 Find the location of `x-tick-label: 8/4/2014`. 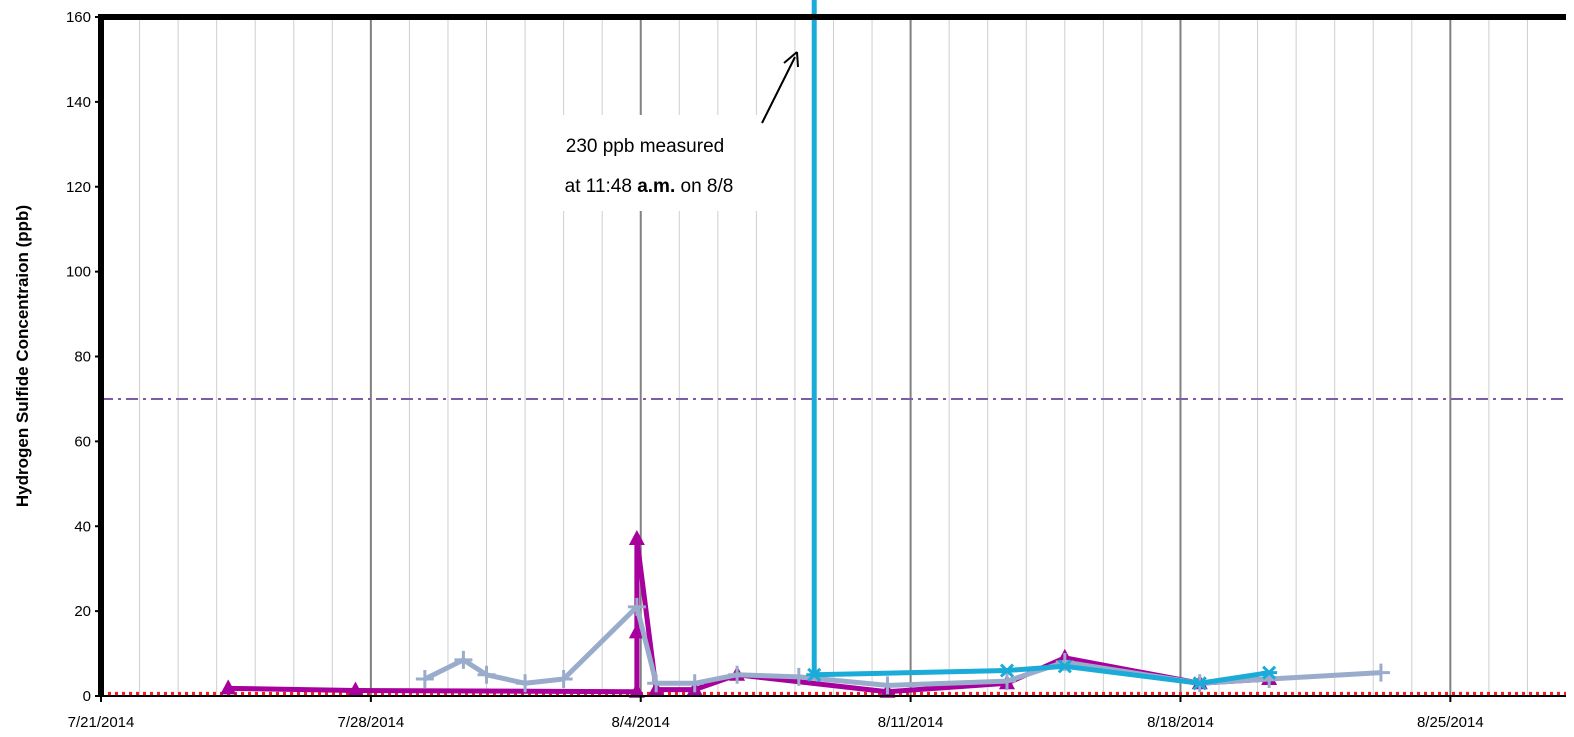

x-tick-label: 8/4/2014 is located at coordinates (641, 722).